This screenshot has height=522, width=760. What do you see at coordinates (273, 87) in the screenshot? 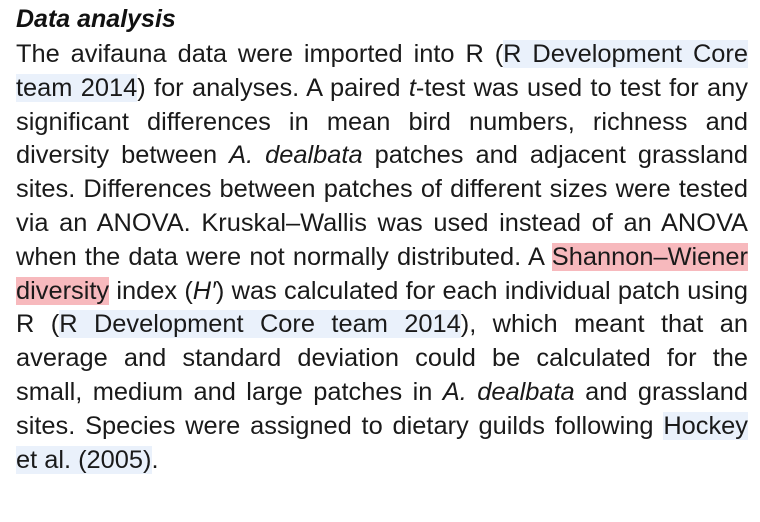
I see `text-run: ) for analyses. A paired` at bounding box center [273, 87].